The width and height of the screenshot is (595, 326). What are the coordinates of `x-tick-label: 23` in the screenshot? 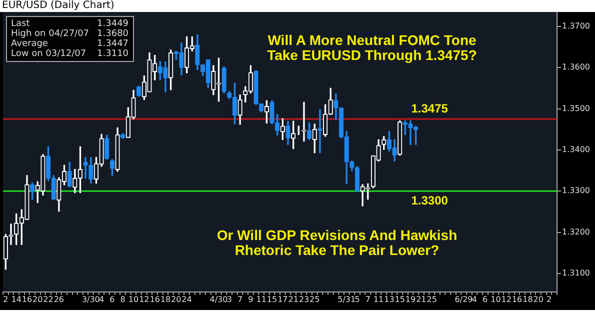 It's located at (304, 299).